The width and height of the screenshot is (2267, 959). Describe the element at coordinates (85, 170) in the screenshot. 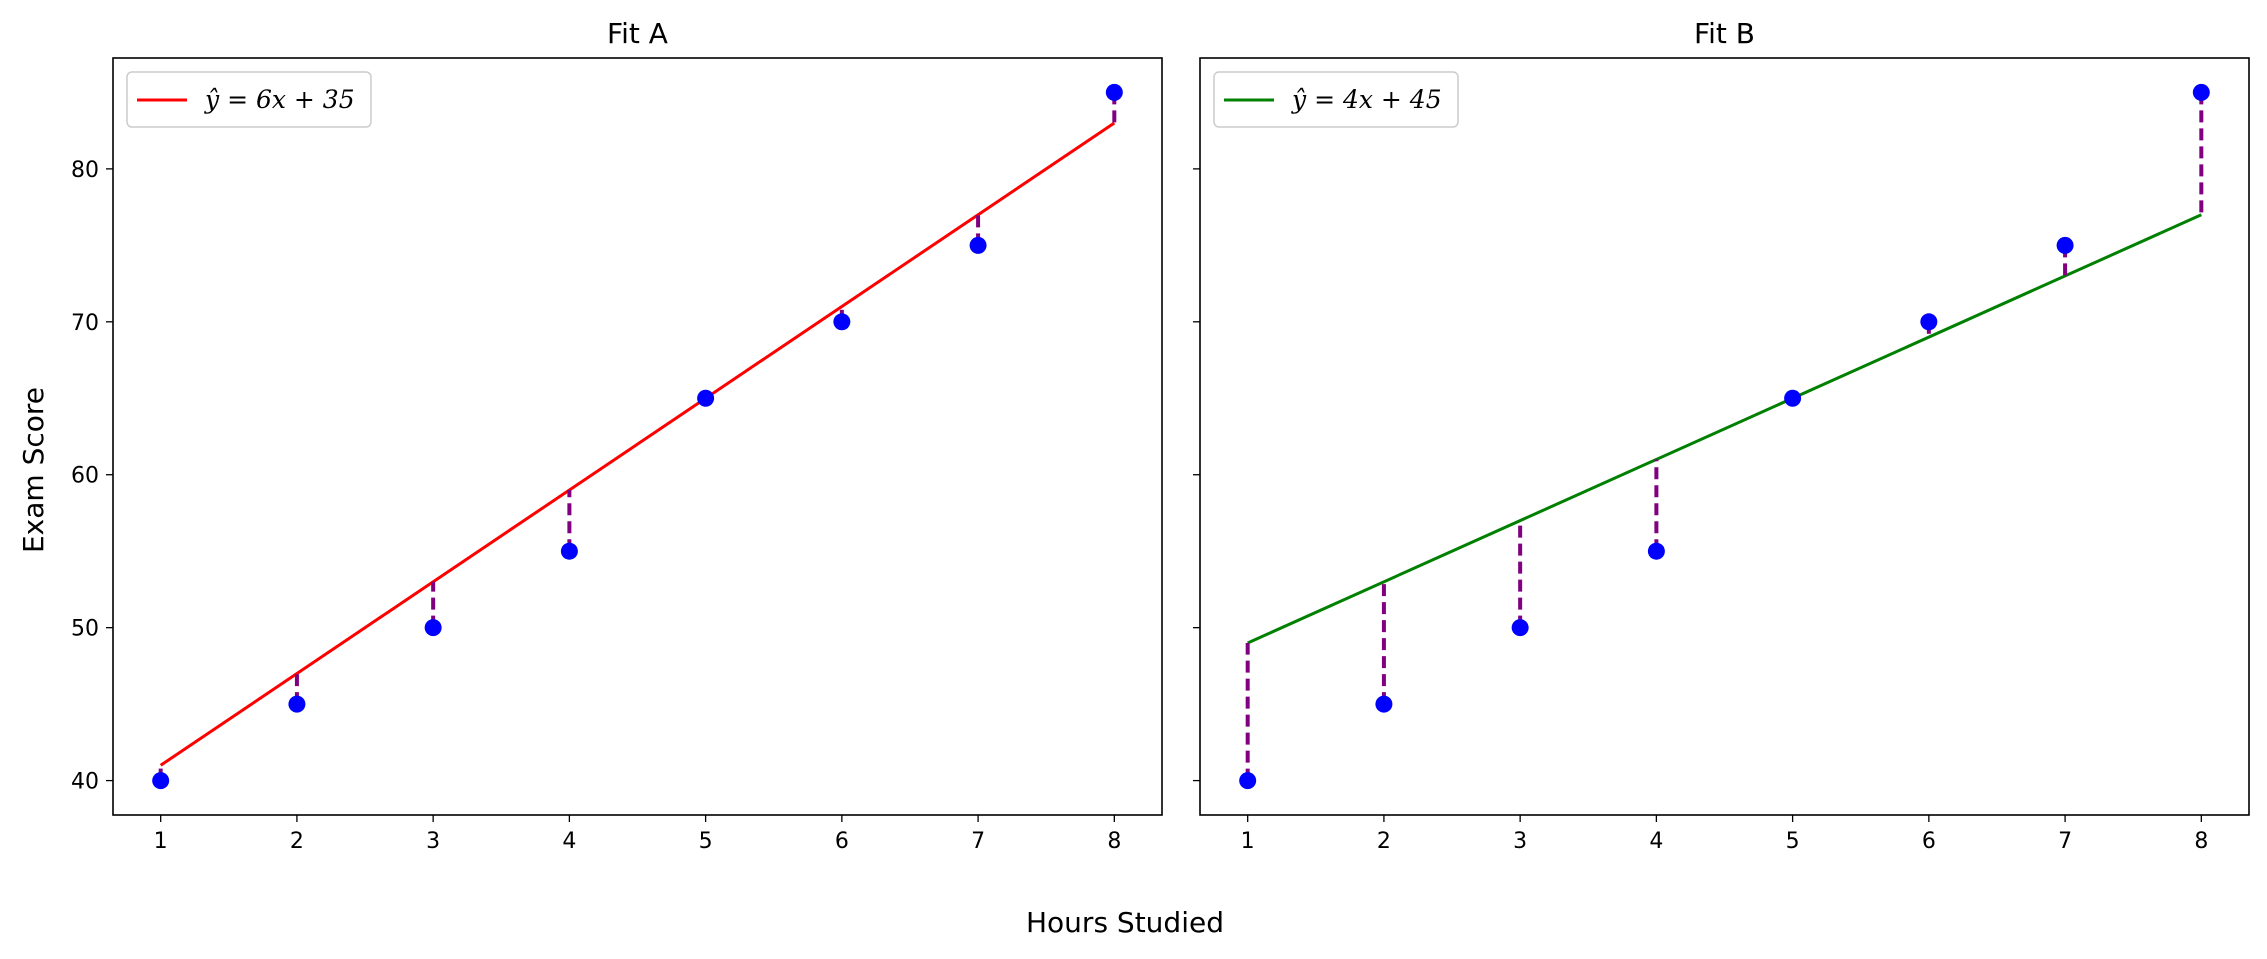

I see `y-tick-label: 80` at that location.